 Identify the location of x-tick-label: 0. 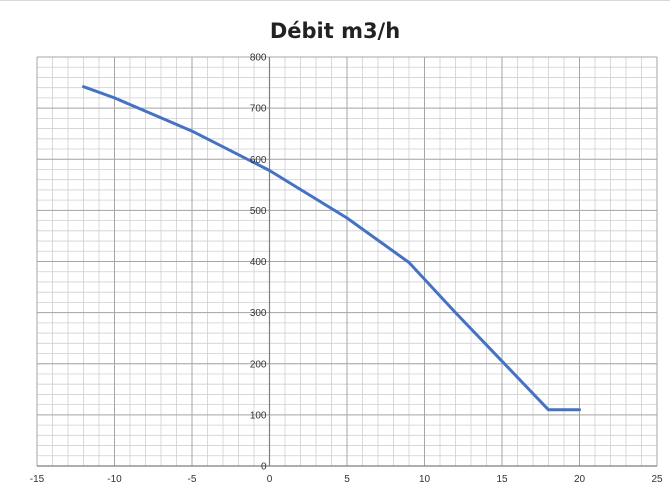
(270, 479).